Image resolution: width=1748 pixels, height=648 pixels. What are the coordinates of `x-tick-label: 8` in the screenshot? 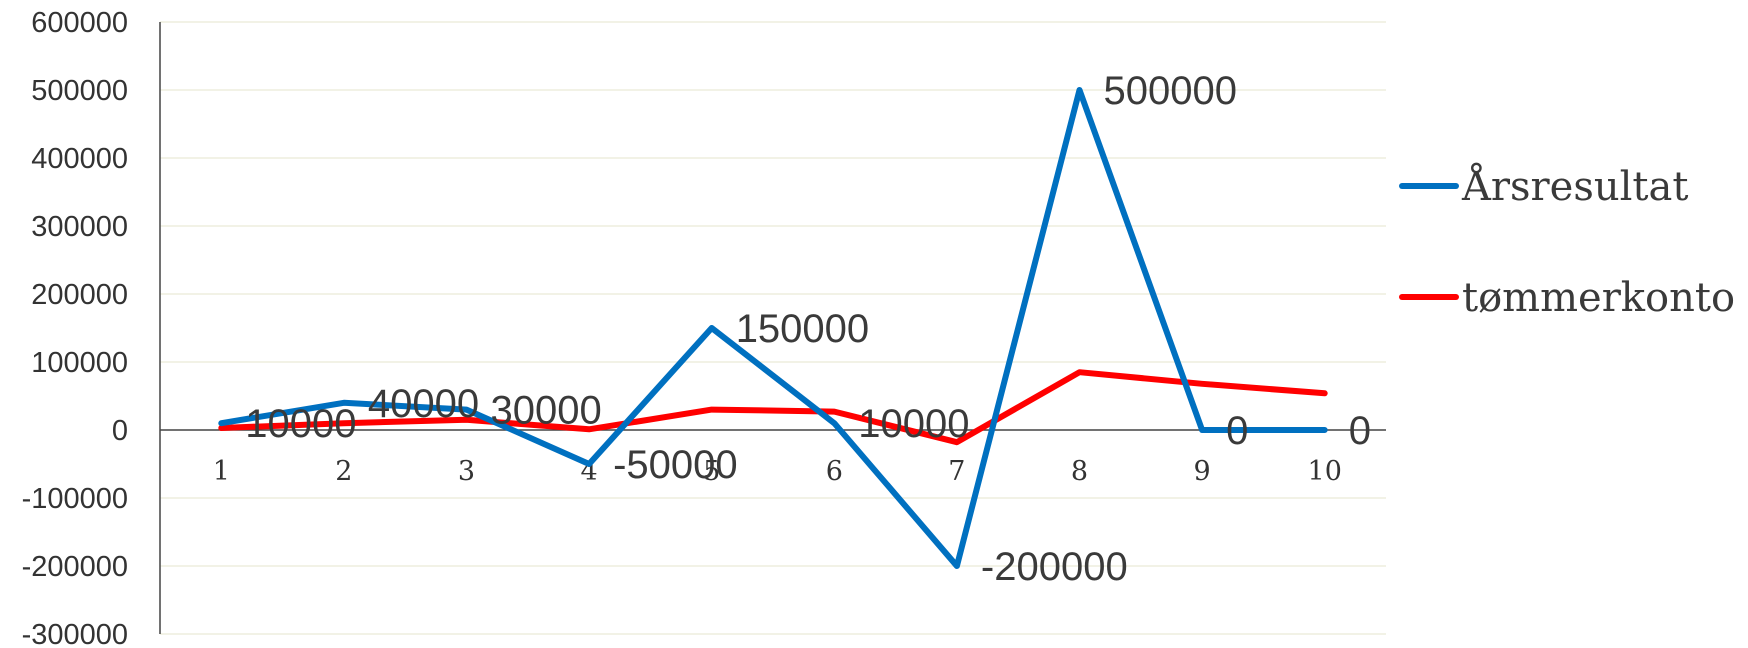 It's located at (1079, 471).